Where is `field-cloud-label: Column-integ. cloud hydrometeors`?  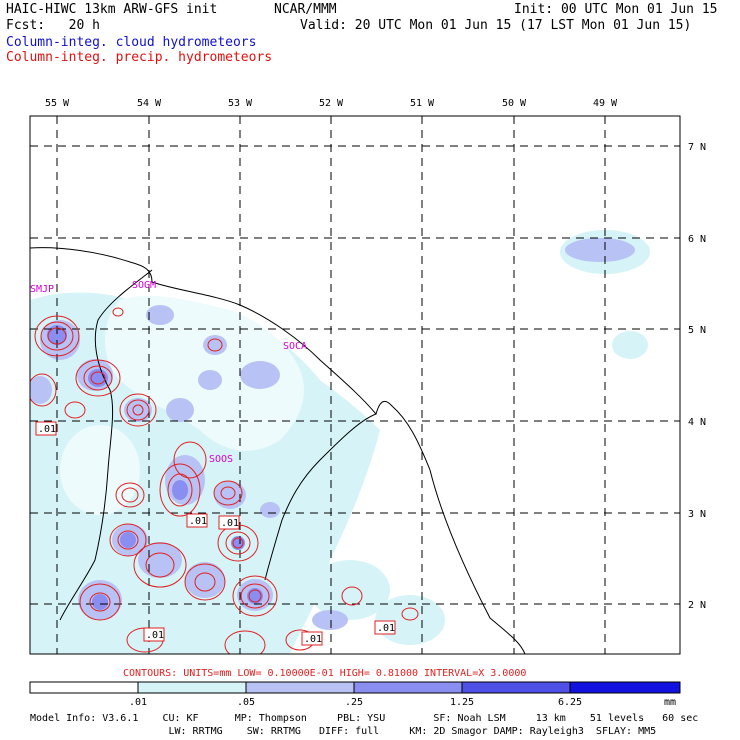 field-cloud-label: Column-integ. cloud hydrometeors is located at coordinates (131, 42).